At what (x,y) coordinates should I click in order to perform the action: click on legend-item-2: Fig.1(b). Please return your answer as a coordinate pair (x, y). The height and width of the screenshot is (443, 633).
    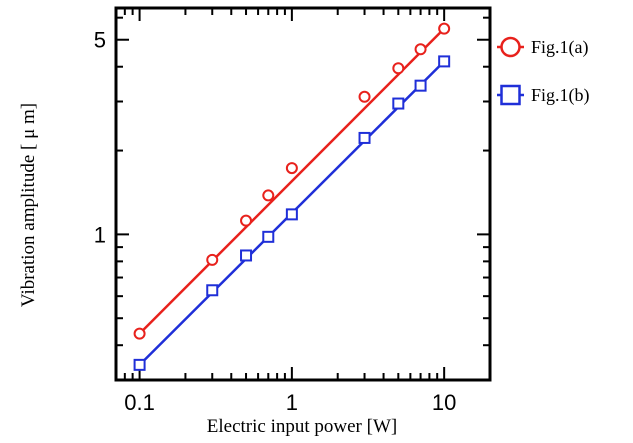
    Looking at the image, I should click on (543, 95).